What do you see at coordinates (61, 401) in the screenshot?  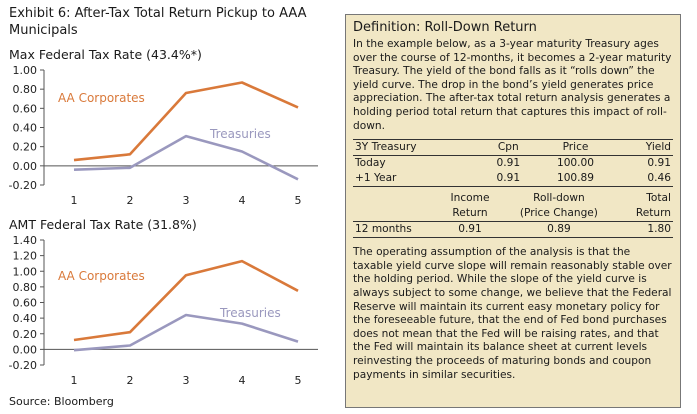 I see `source-note: Source: Bloomberg` at bounding box center [61, 401].